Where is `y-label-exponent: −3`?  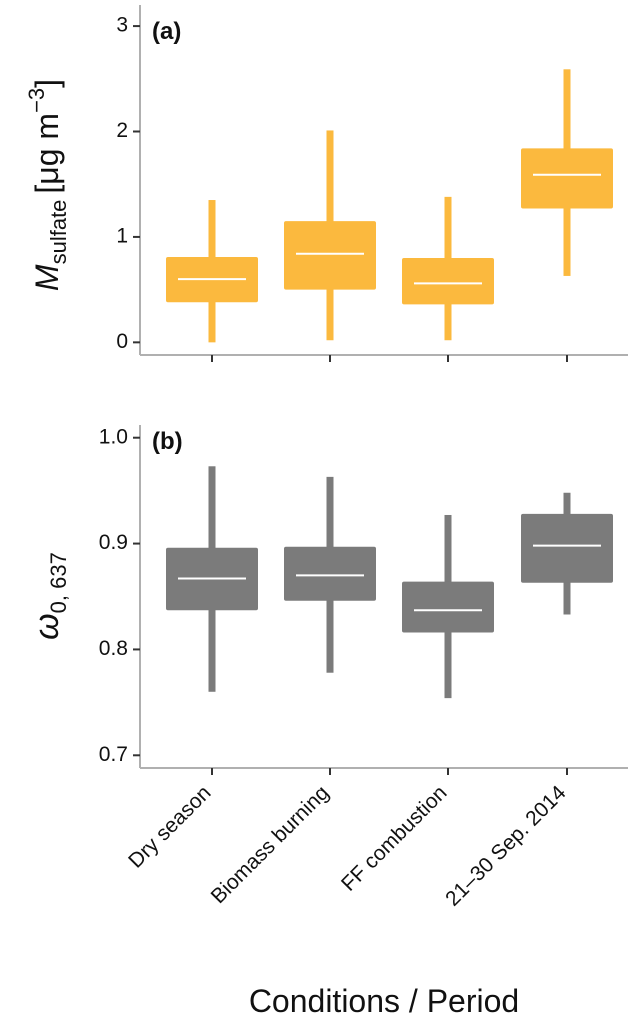 y-label-exponent: −3 is located at coordinates (36, 100).